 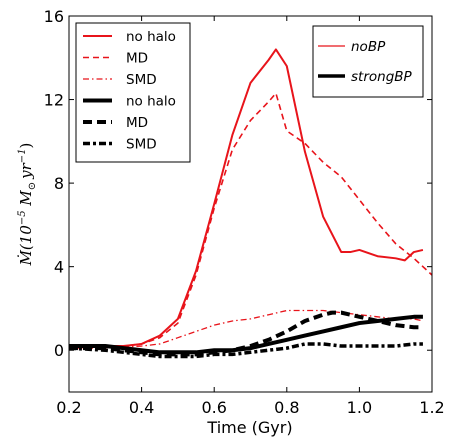 What do you see at coordinates (141, 80) in the screenshot?
I see `legend-label-noBP-smd: SMD` at bounding box center [141, 80].